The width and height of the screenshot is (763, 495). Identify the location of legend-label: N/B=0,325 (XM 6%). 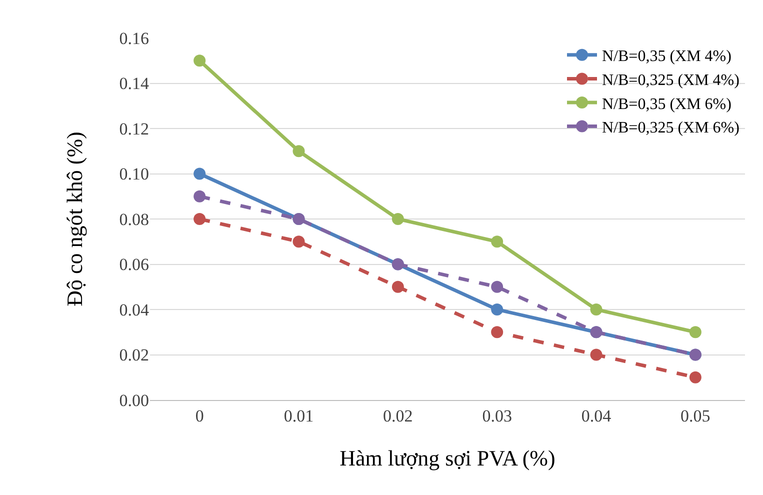
(671, 128).